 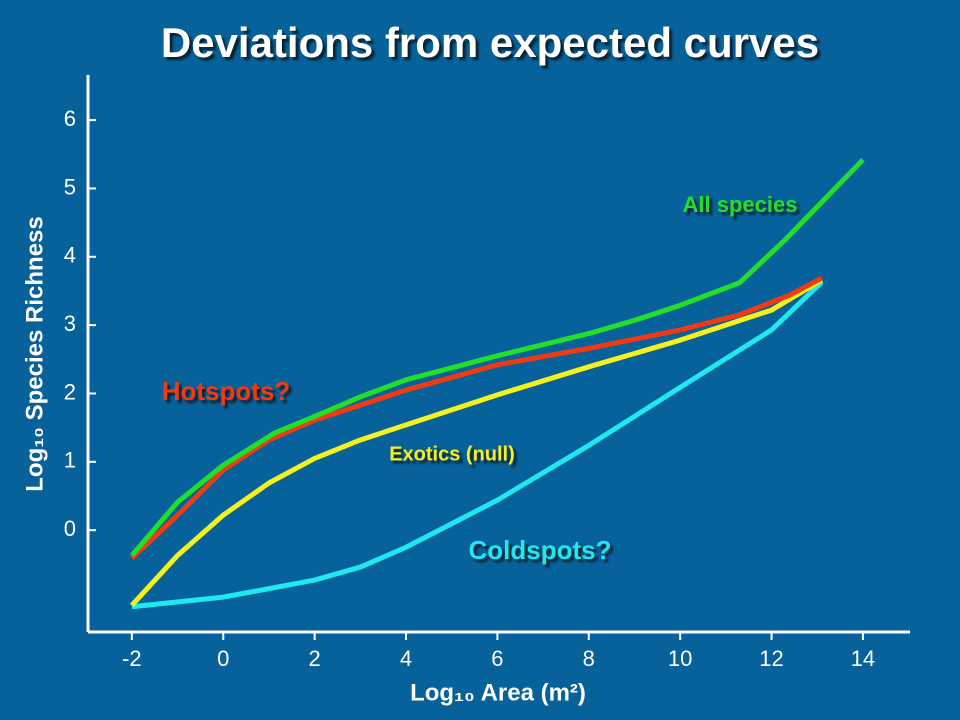 I want to click on series-label: All species, so click(x=740, y=204).